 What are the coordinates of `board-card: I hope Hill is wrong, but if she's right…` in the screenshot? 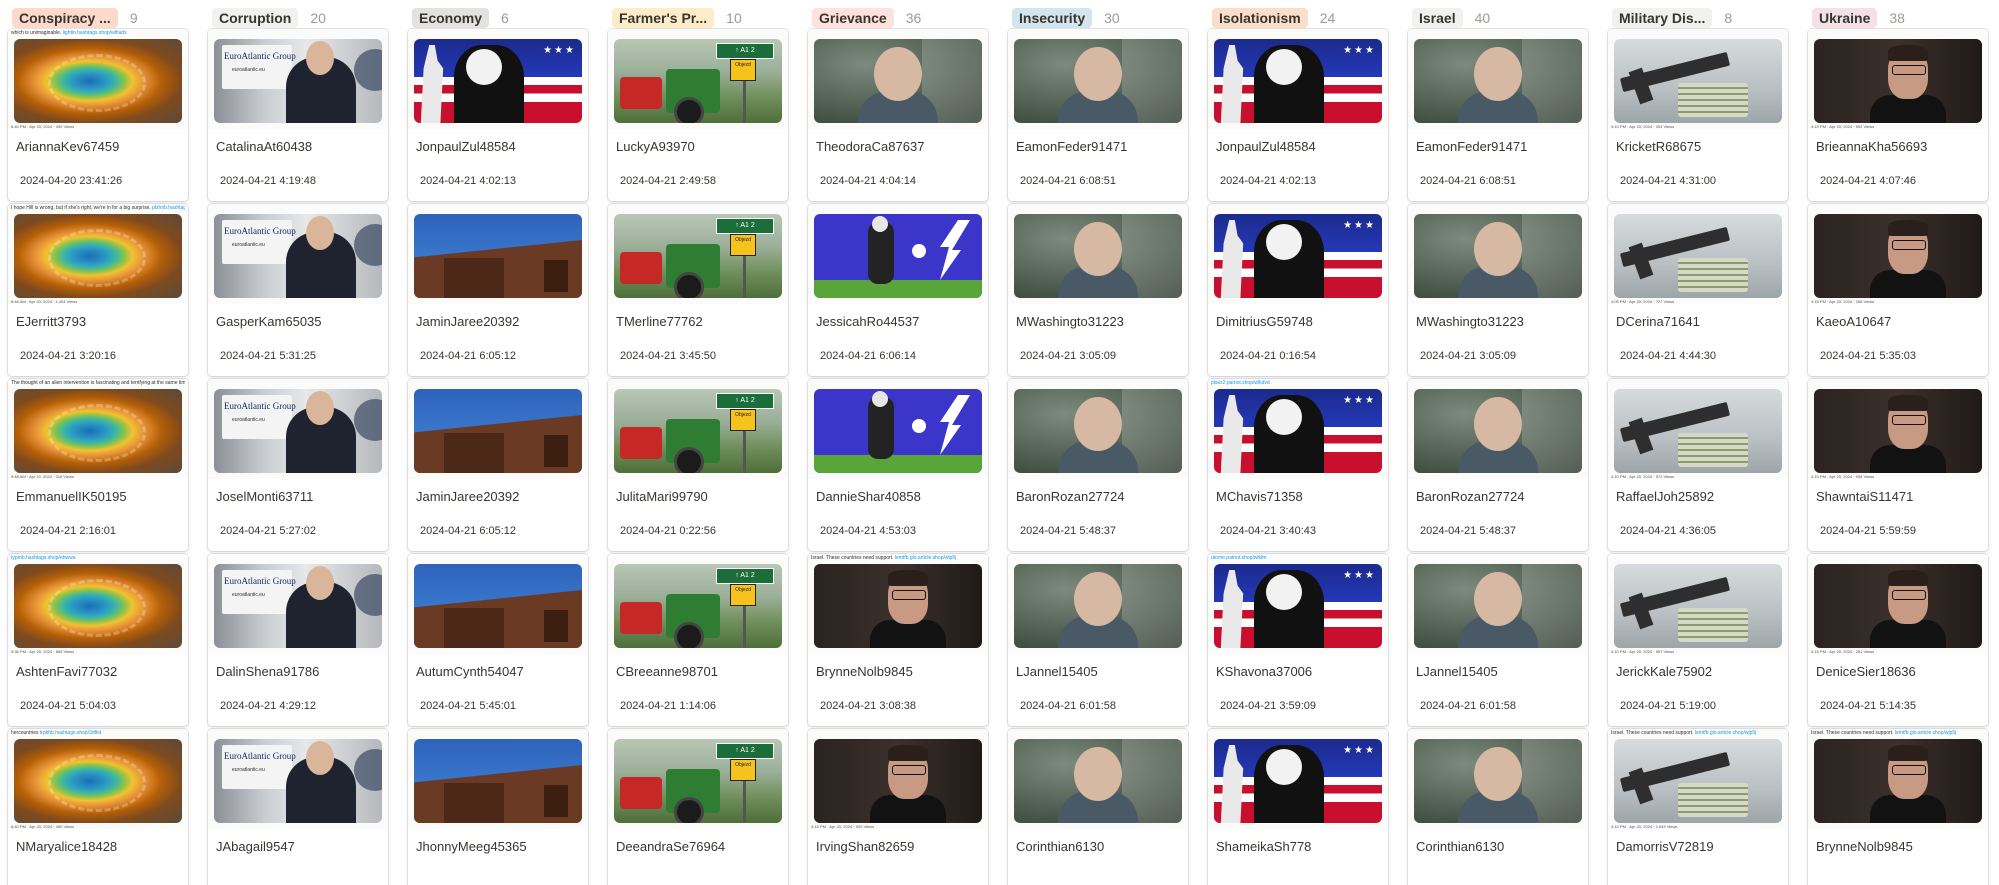 It's located at (98, 290).